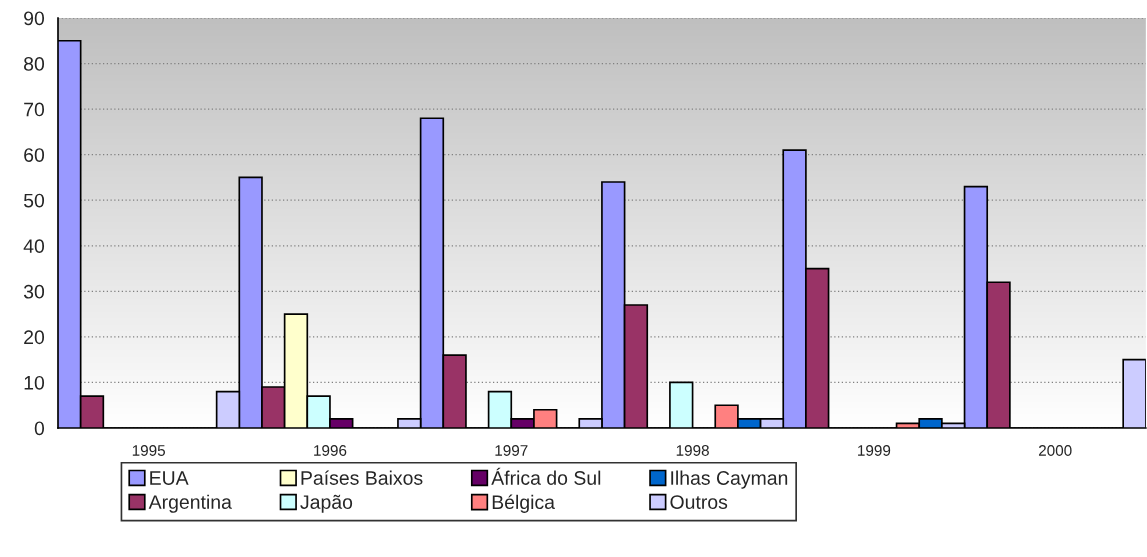  I want to click on y-tick-label: 30, so click(34, 291).